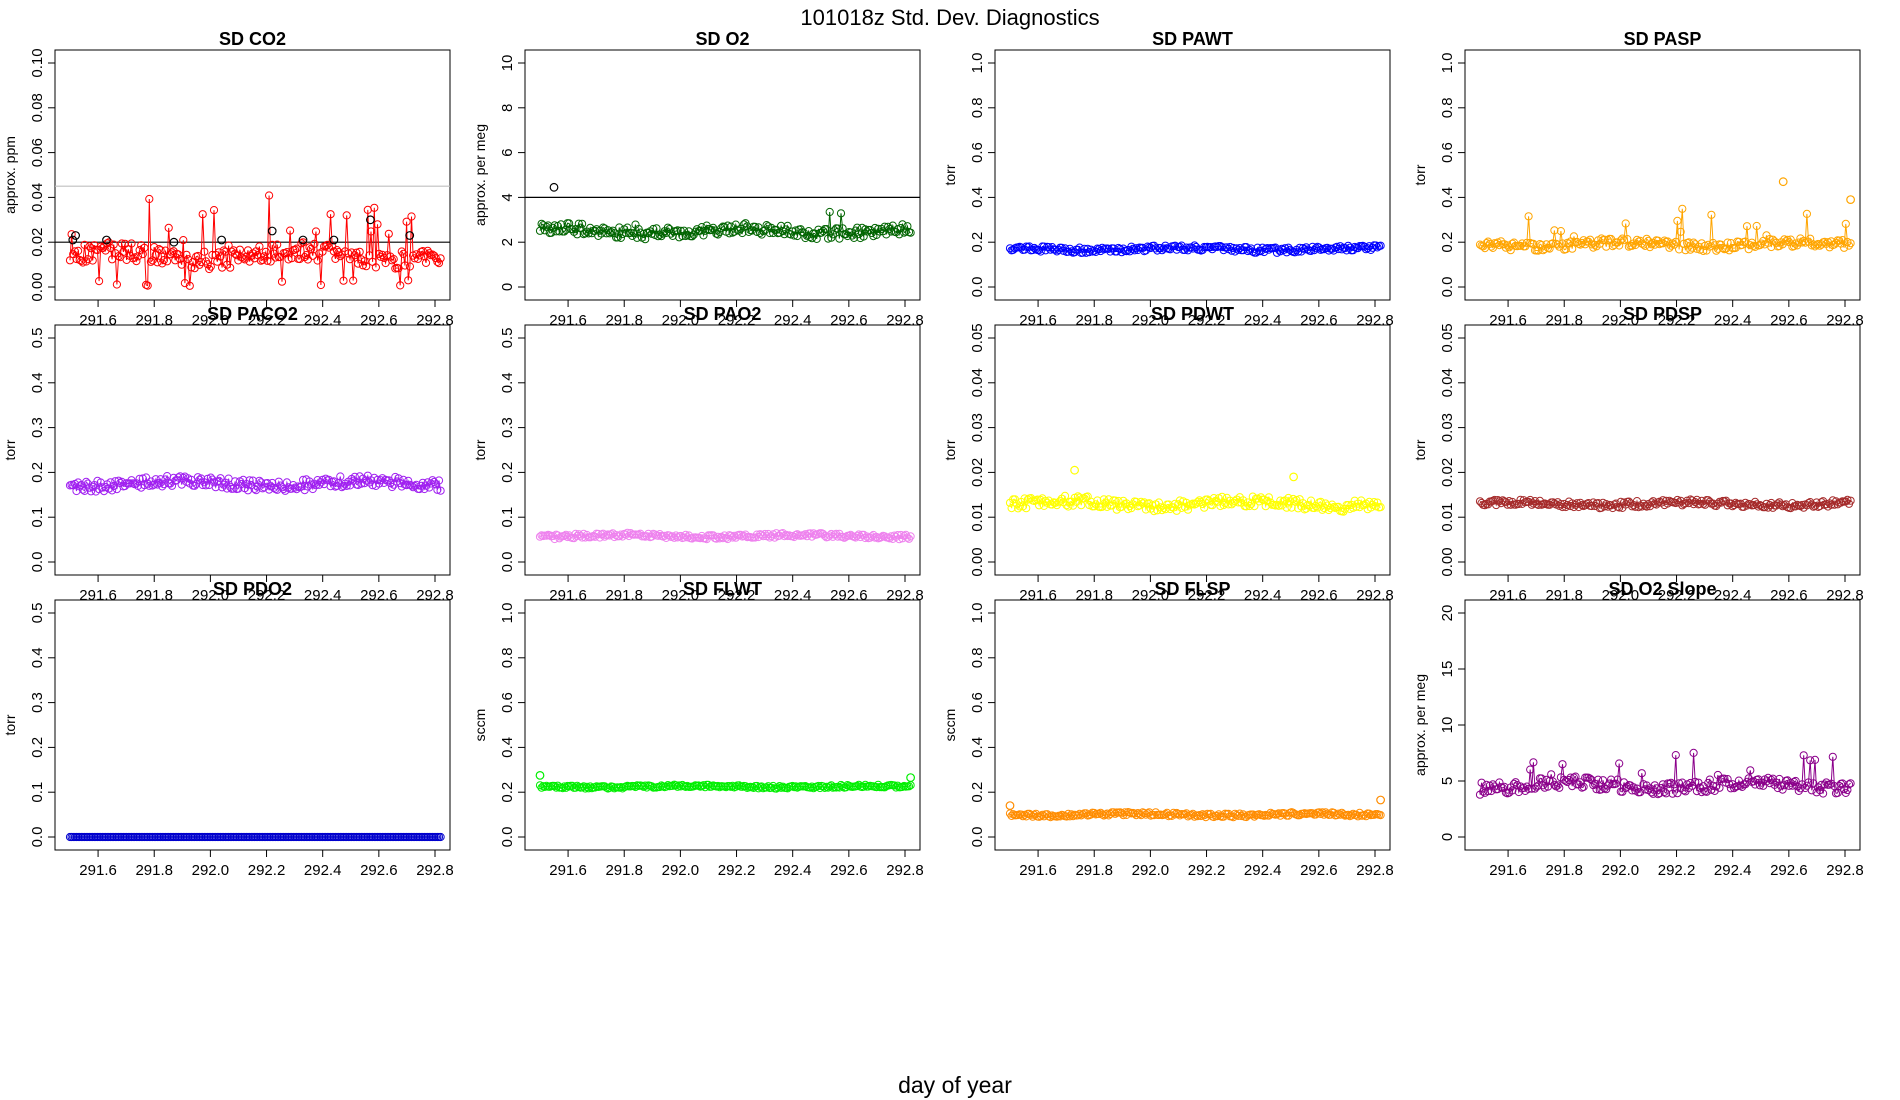  What do you see at coordinates (1447, 725) in the screenshot?
I see `y-tick-label: 10` at bounding box center [1447, 725].